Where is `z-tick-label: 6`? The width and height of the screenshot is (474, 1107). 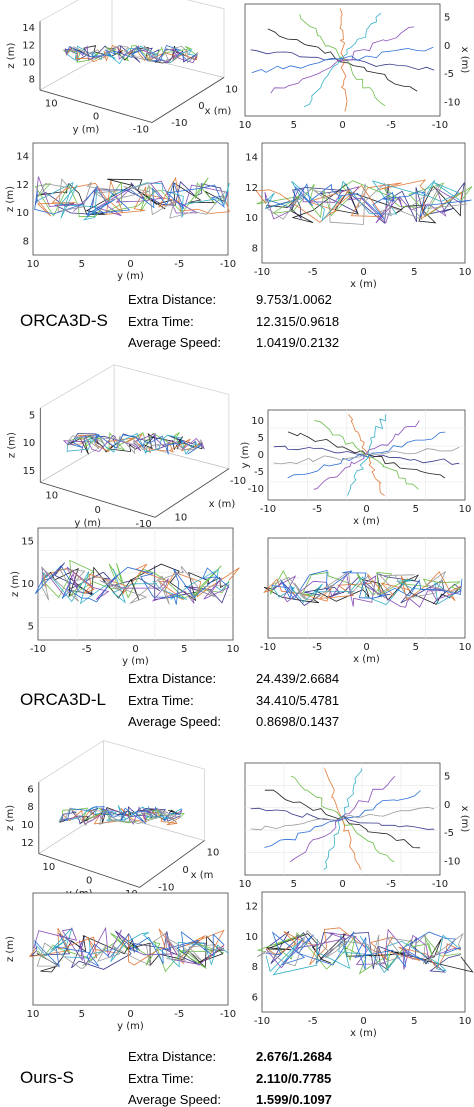 z-tick-label: 6 is located at coordinates (30, 789).